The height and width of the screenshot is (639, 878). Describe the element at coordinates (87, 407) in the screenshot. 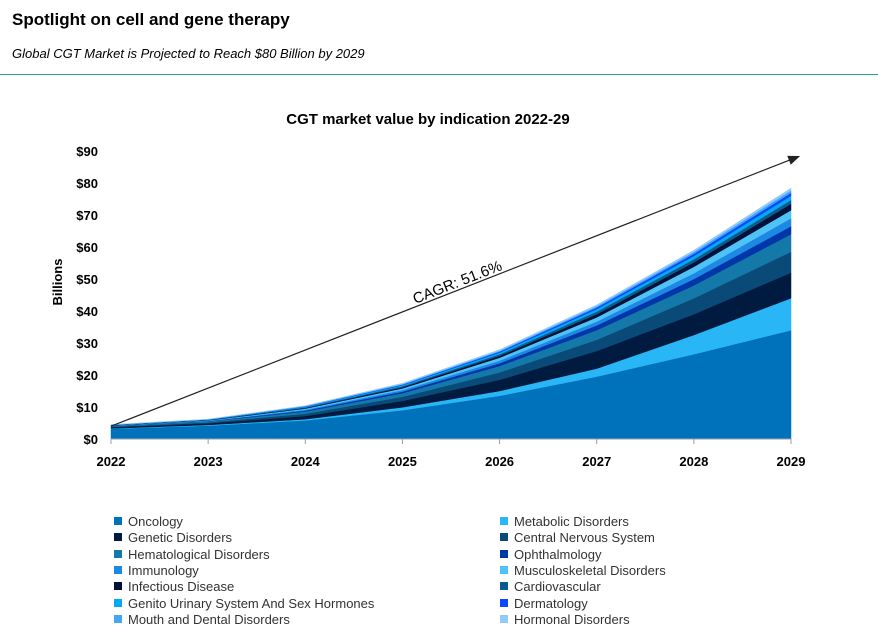

I see `y-tick-label: $10` at that location.